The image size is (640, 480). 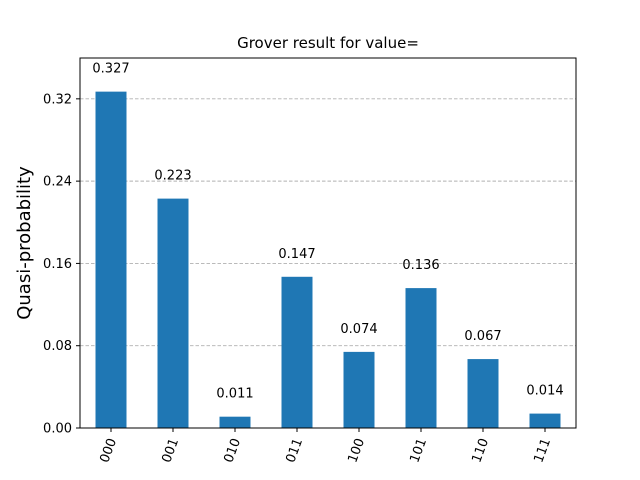 What do you see at coordinates (57, 182) in the screenshot?
I see `y-tick-label: 0.24` at bounding box center [57, 182].